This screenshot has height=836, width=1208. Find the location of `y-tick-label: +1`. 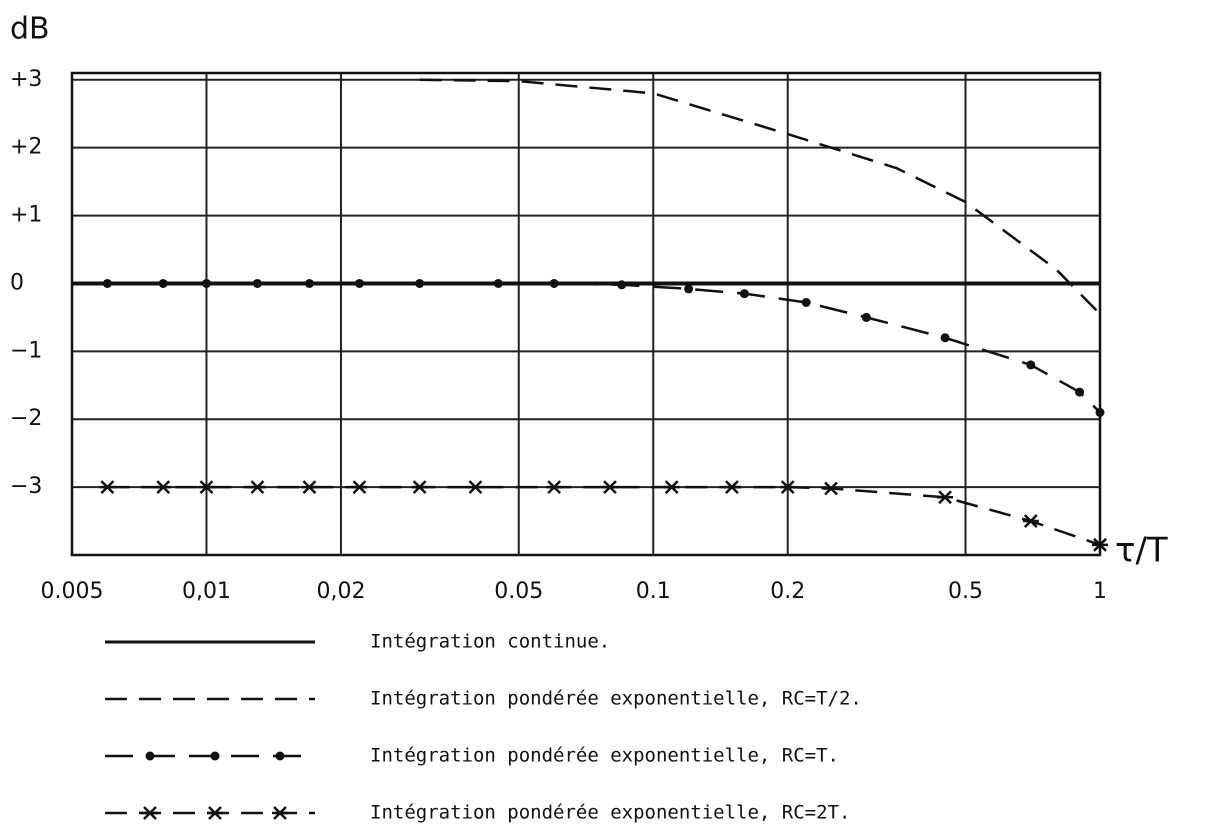

y-tick-label: +1 is located at coordinates (26, 215).